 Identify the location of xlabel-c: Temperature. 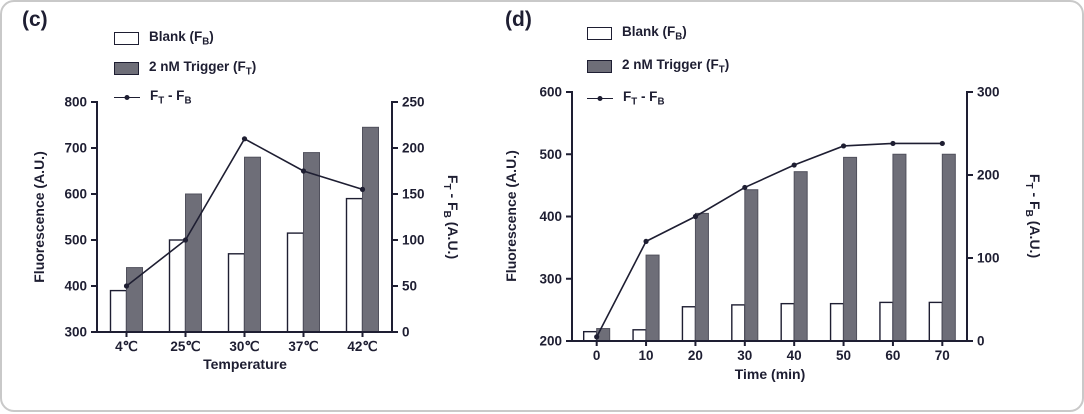
(245, 364).